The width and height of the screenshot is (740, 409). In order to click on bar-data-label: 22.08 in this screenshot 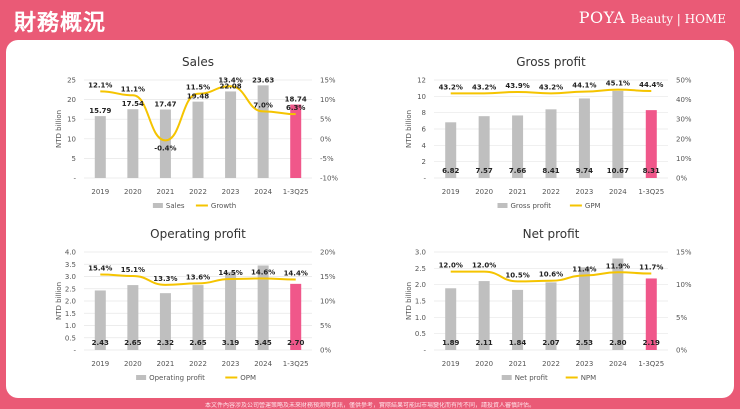, I will do `click(230, 86)`.